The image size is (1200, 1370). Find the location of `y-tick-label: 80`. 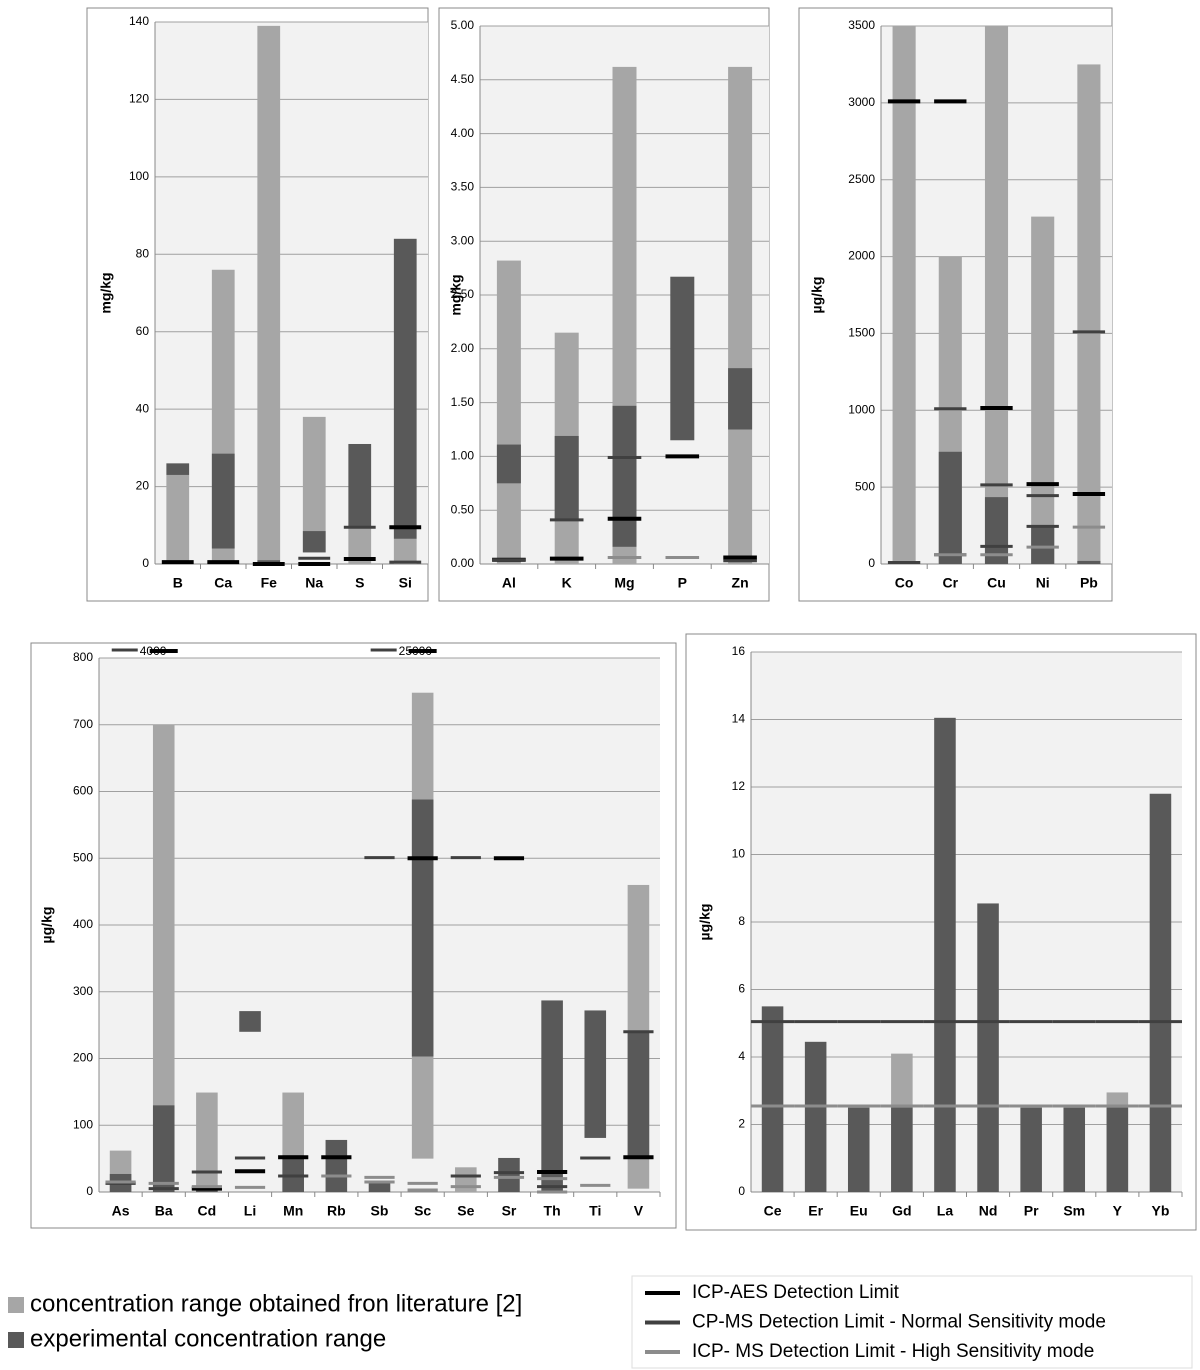

y-tick-label: 80 is located at coordinates (143, 253).